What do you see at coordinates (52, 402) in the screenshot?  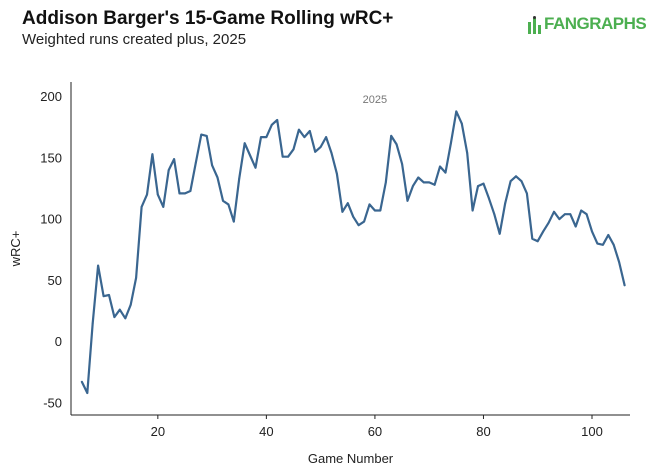 I see `y-tick-label: -50` at bounding box center [52, 402].